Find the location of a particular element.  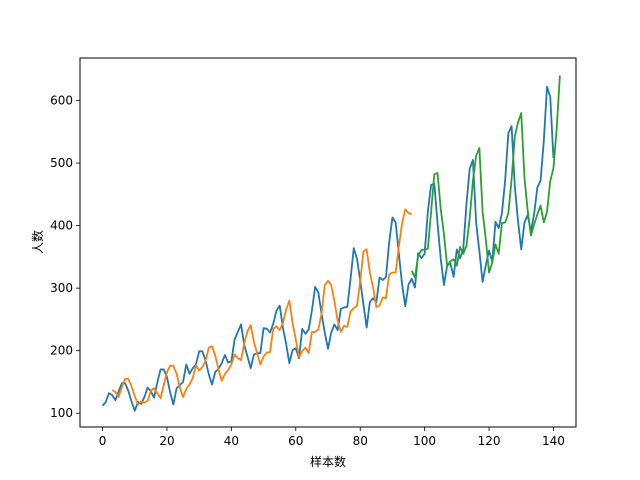

y-axis: 100 200 300 400 500 600 is located at coordinates (65, 257).